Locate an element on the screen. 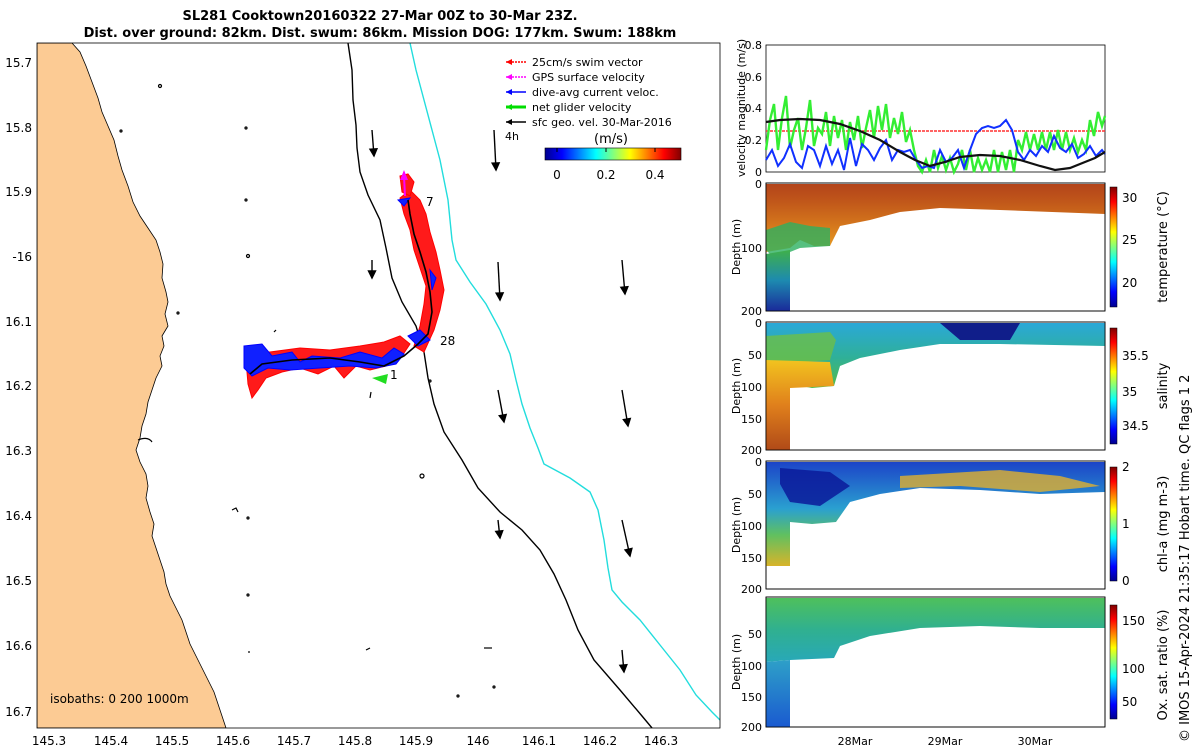 The width and height of the screenshot is (1200, 750). legend-label-0: 25cm/s swim vector is located at coordinates (587, 62).